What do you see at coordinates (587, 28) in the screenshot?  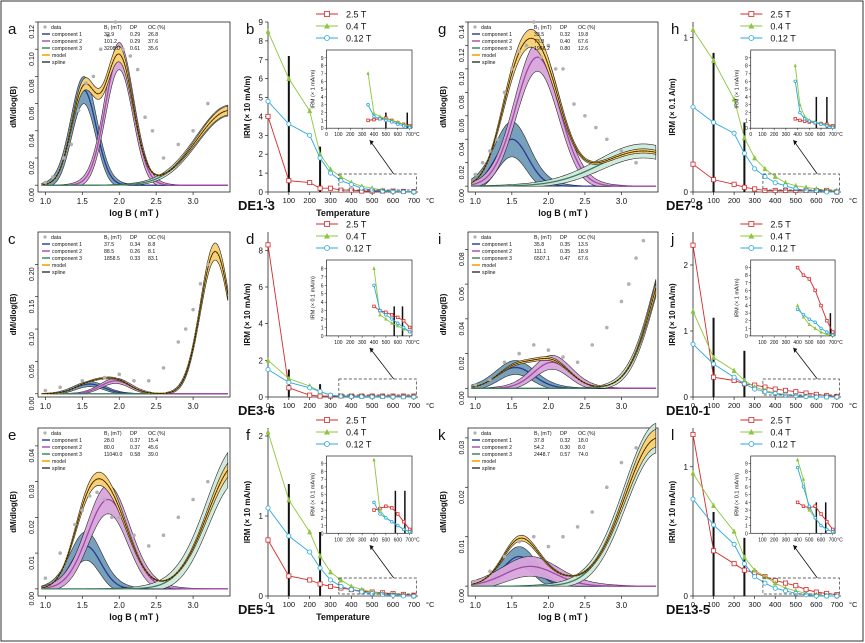 I see `legend-col-oc: OC (%)` at bounding box center [587, 28].